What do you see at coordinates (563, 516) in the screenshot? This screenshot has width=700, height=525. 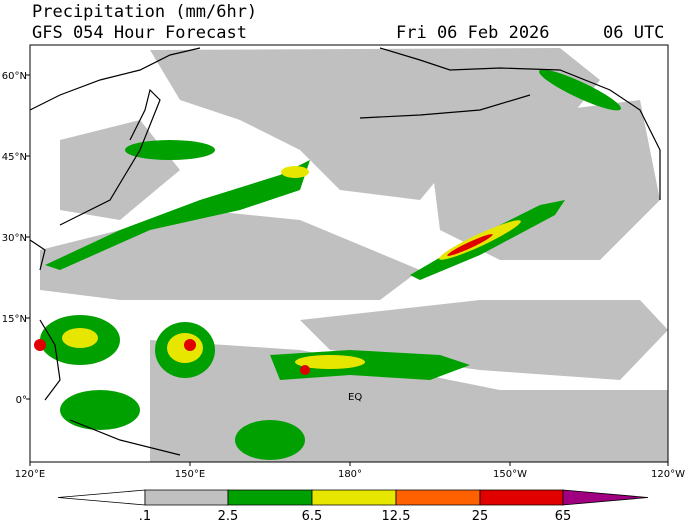 I see `legend-label: 65` at bounding box center [563, 516].